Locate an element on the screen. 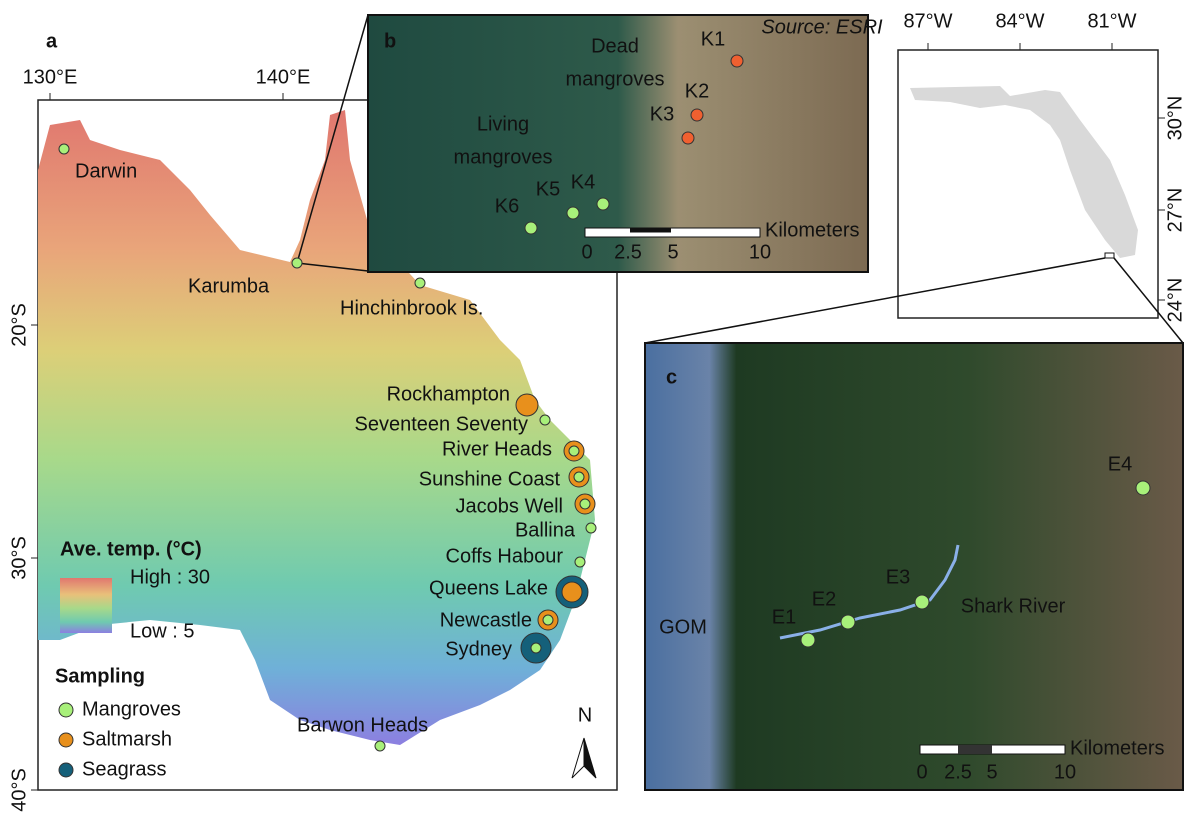 The width and height of the screenshot is (1200, 823). site-label: K3 is located at coordinates (662, 114).